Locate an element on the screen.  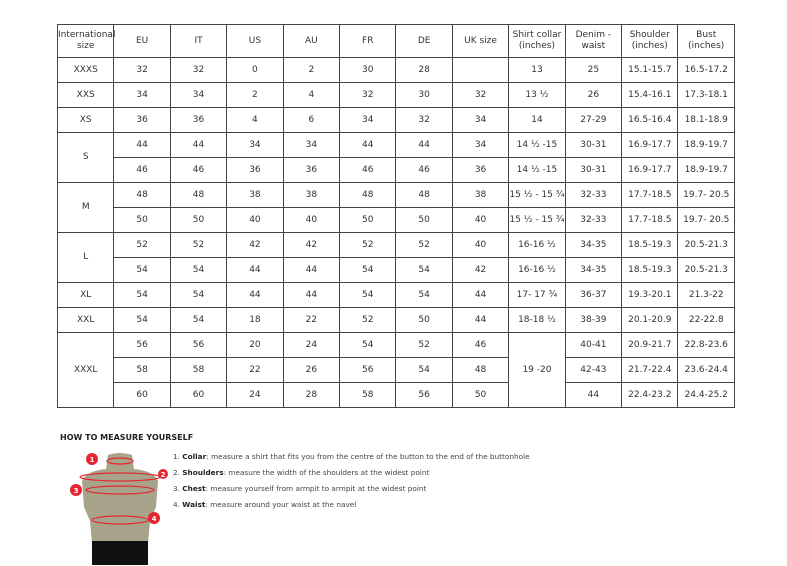
international-size-cell: XL is located at coordinates (85, 295).